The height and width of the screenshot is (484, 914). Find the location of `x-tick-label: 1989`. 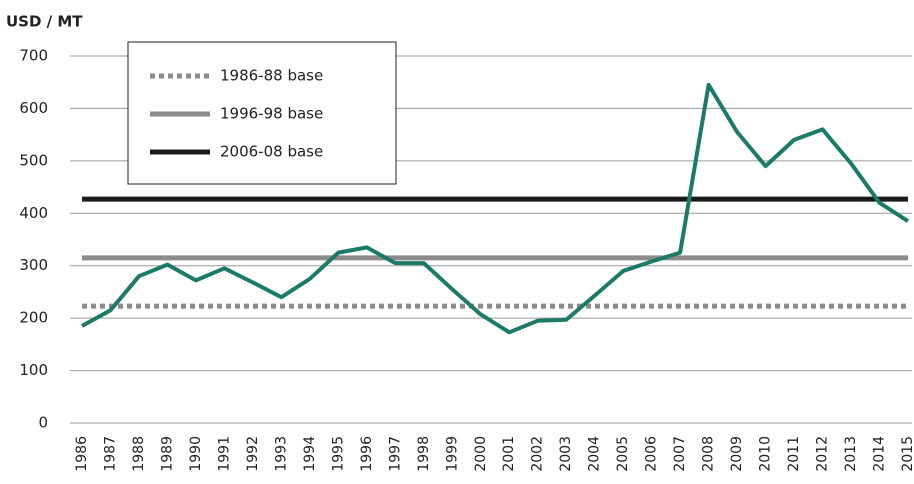

x-tick-label: 1989 is located at coordinates (167, 454).